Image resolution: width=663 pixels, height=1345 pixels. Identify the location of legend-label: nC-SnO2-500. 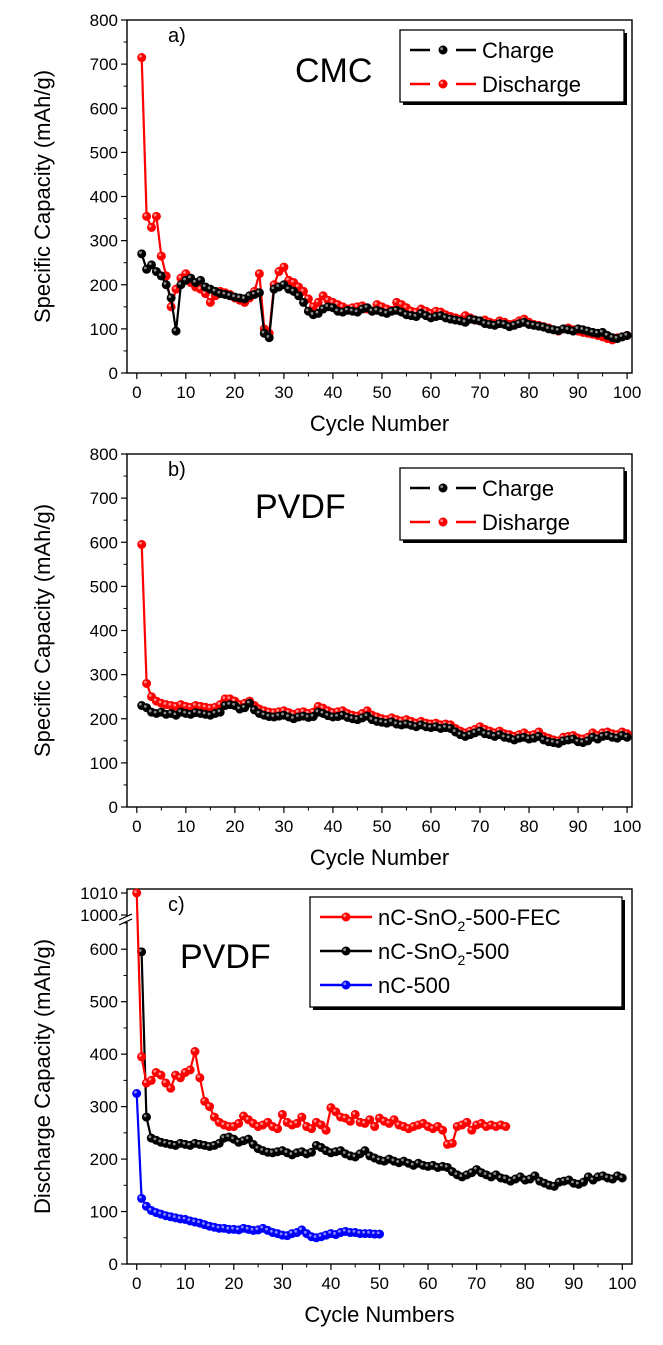
(443, 953).